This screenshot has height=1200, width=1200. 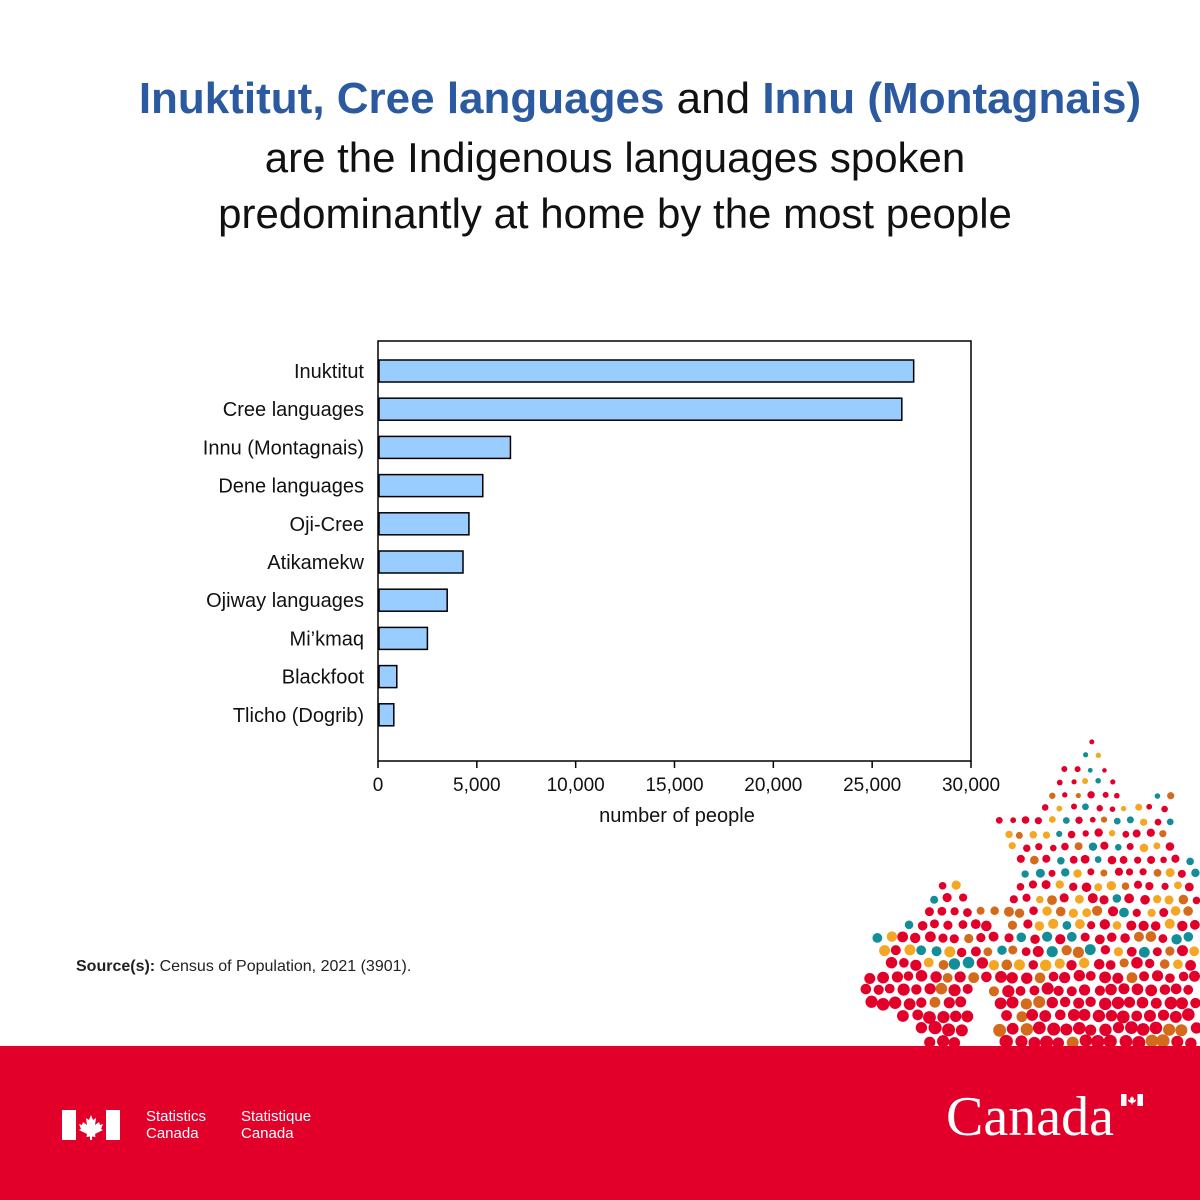 What do you see at coordinates (327, 639) in the screenshot?
I see `category-label-7: Mi’kmaq` at bounding box center [327, 639].